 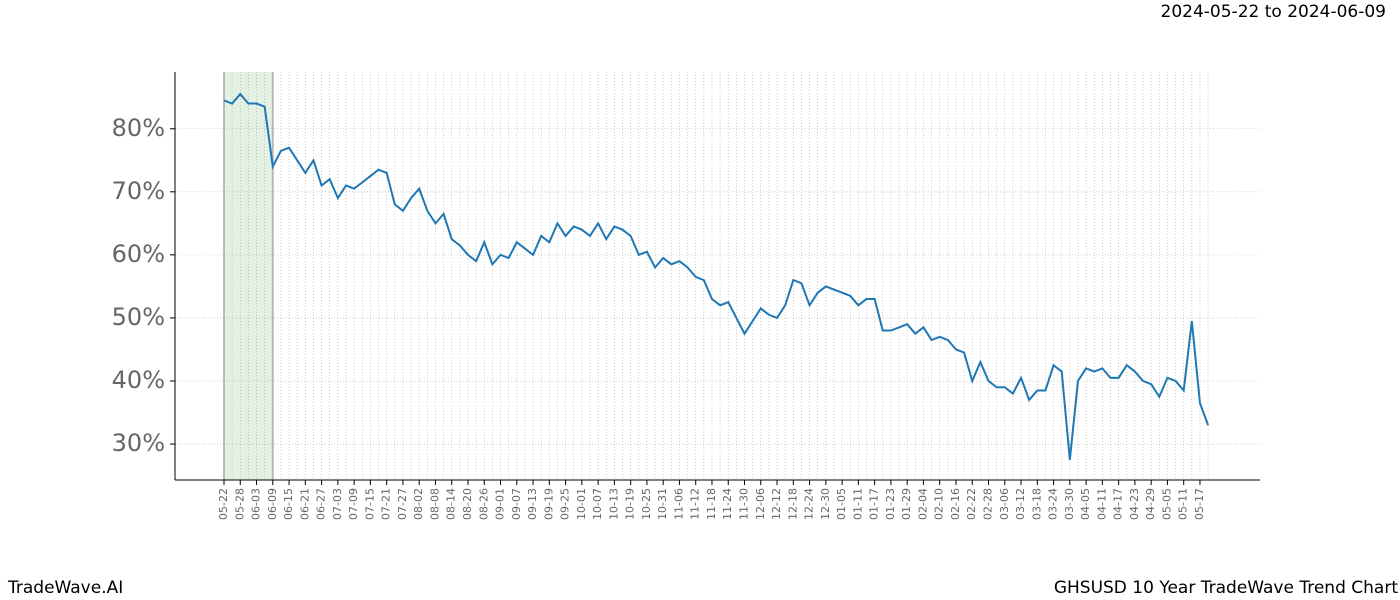 What do you see at coordinates (1036, 504) in the screenshot?
I see `x-tick-label: 03-18` at bounding box center [1036, 504].